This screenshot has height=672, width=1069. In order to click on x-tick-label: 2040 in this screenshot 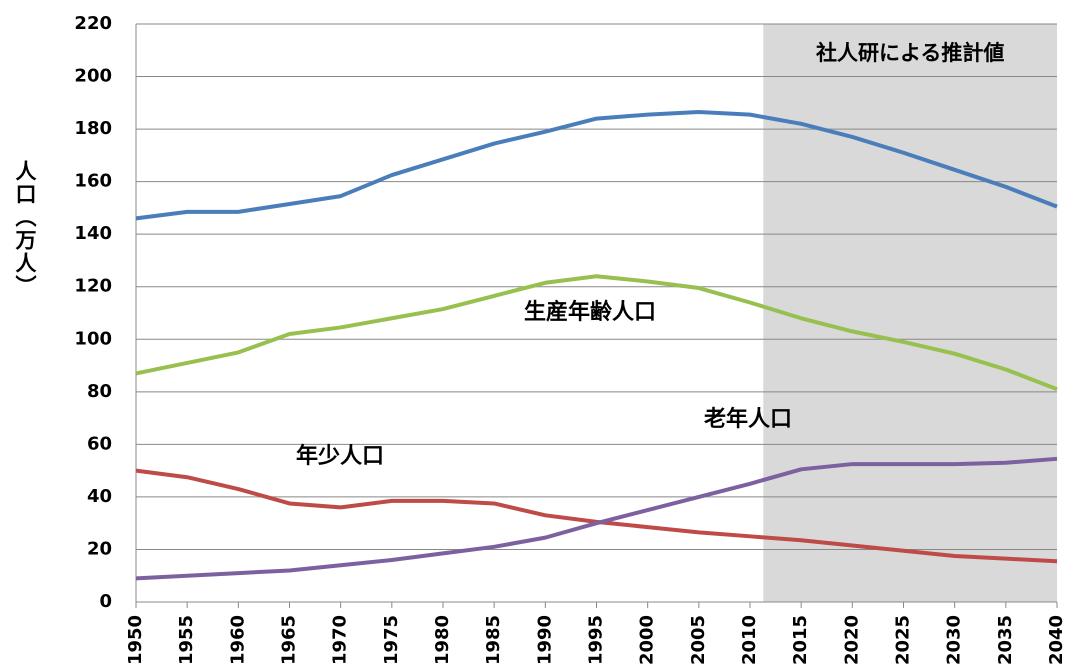, I will do `click(1056, 640)`.